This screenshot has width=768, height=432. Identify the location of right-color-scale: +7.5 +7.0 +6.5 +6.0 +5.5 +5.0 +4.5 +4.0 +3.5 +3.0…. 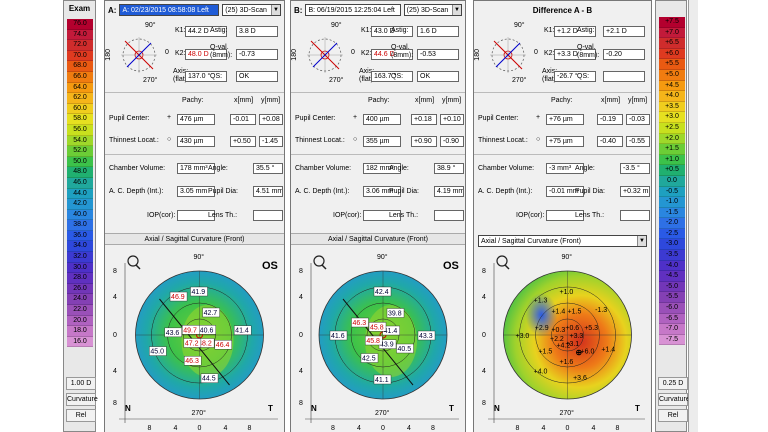
(672, 216).